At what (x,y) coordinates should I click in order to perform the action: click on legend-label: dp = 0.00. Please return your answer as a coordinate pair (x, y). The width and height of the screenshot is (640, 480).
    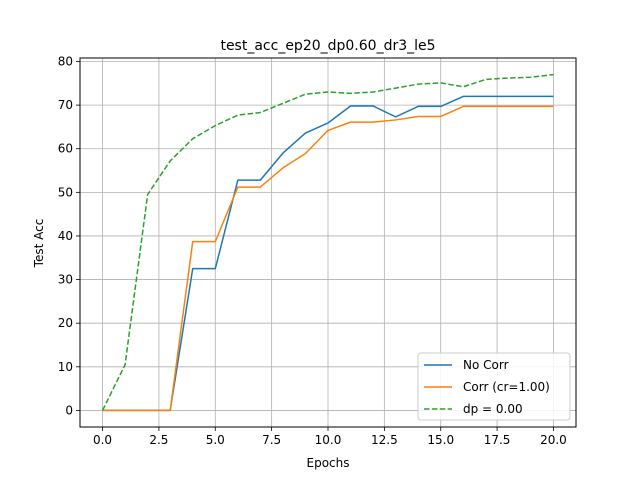
    Looking at the image, I should click on (493, 409).